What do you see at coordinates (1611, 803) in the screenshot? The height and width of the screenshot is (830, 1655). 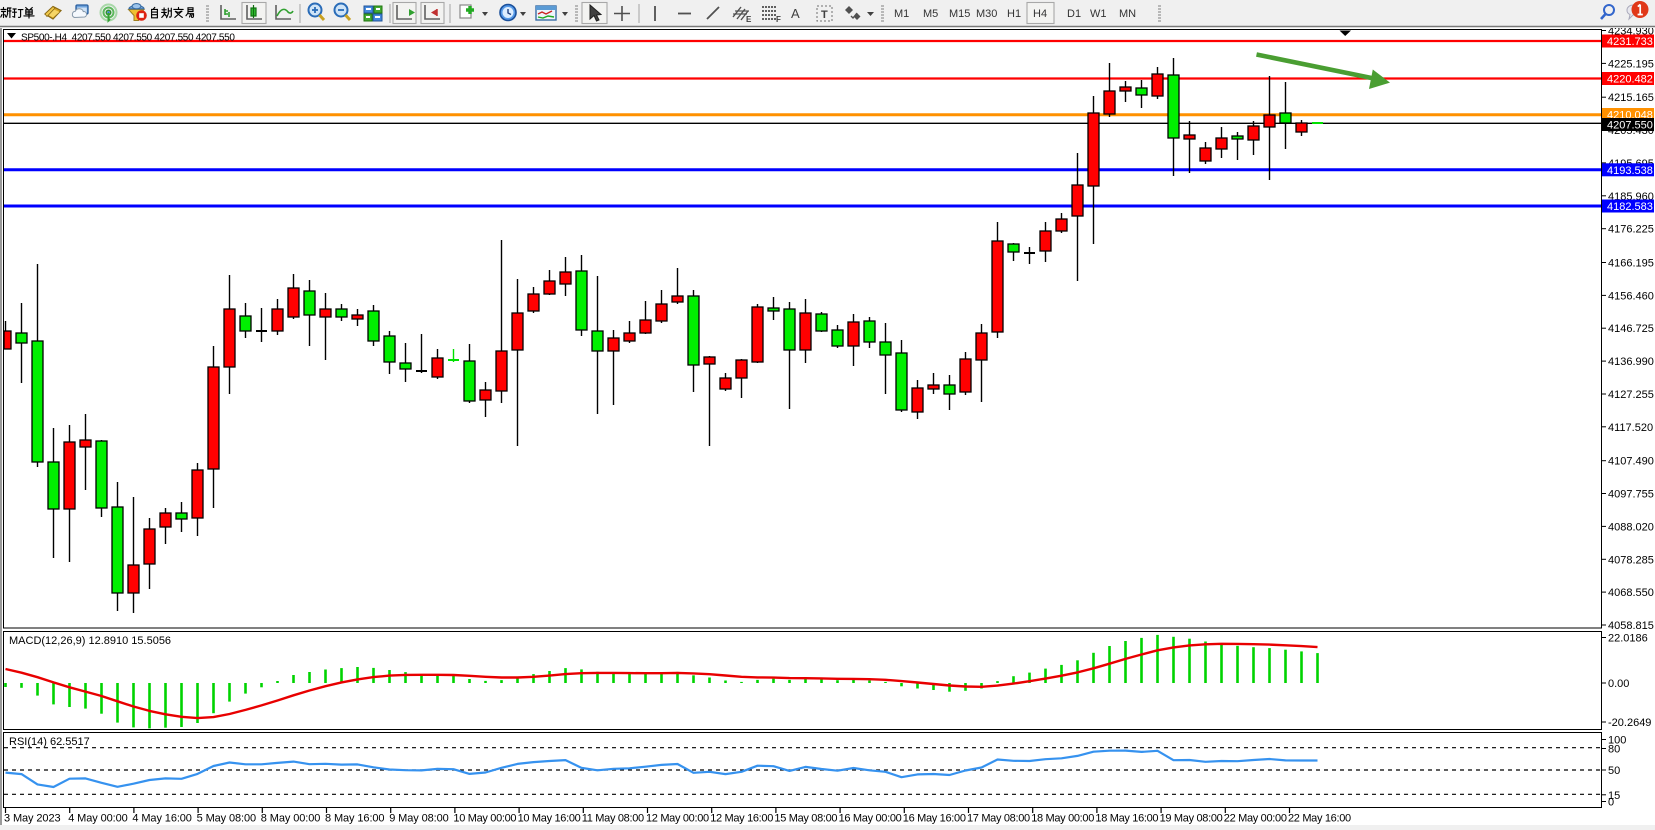 I see `svg-text: 0` at bounding box center [1611, 803].